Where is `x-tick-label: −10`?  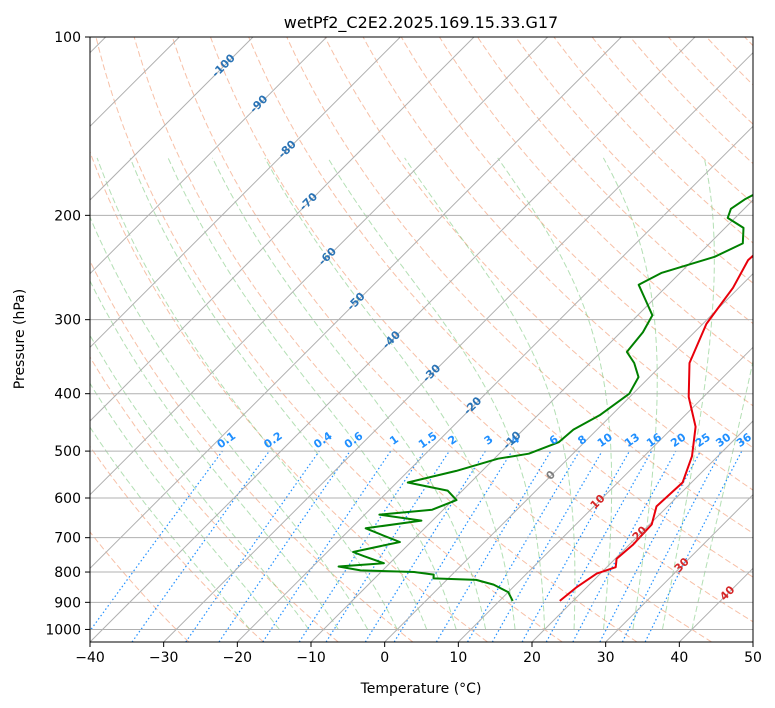 x-tick-label: −10 is located at coordinates (311, 658).